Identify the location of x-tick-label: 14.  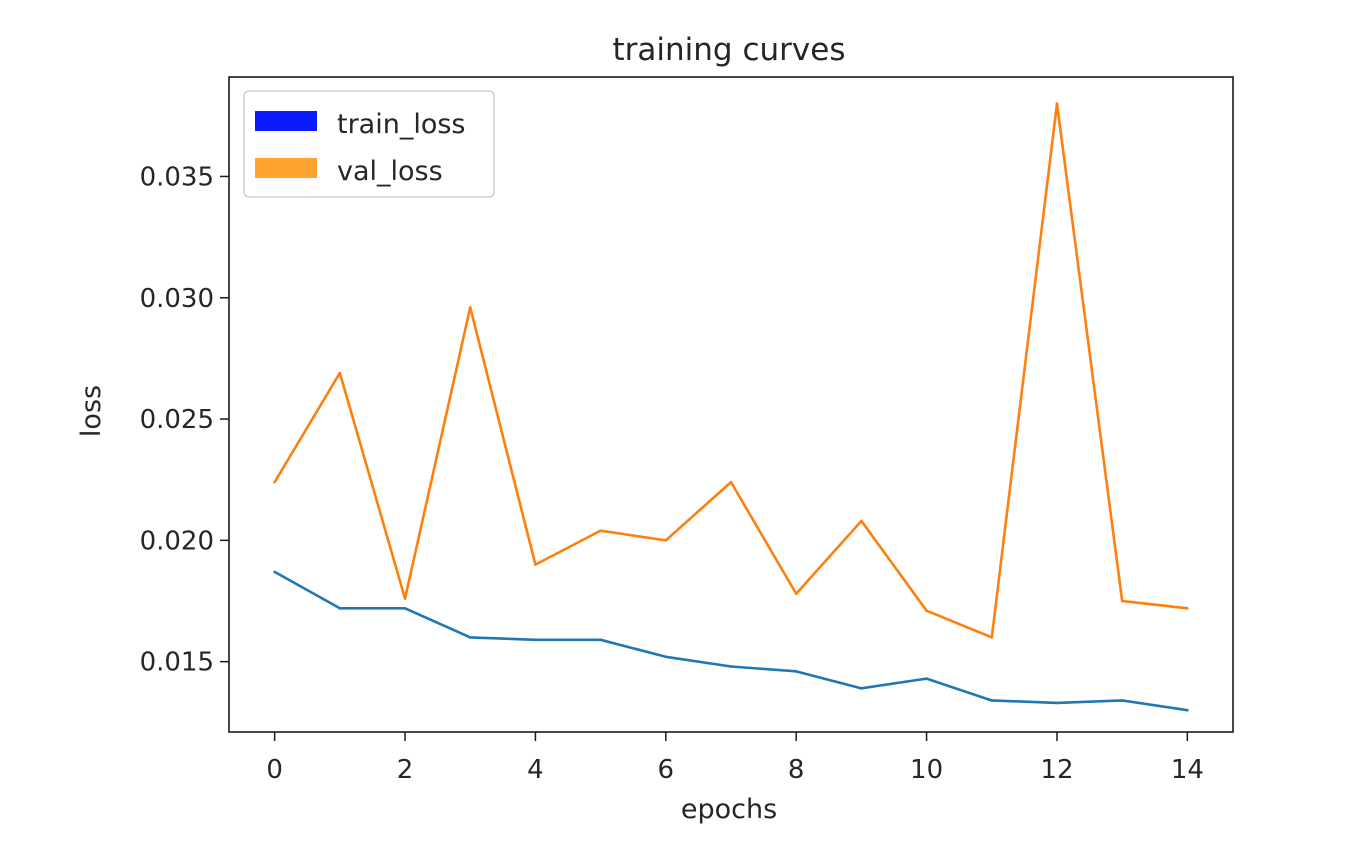
(1187, 770).